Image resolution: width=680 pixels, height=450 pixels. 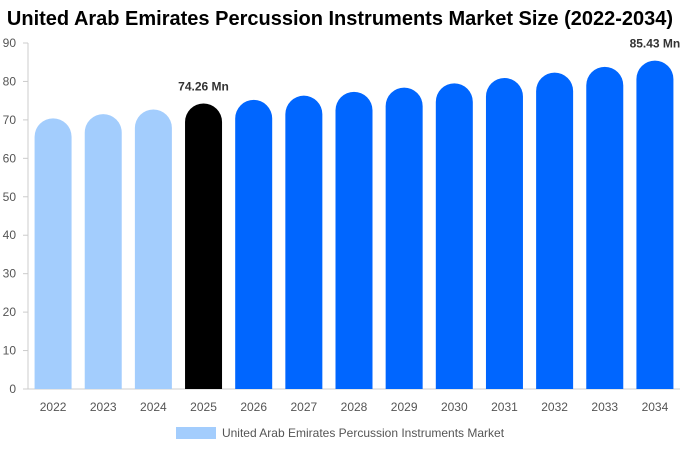 I want to click on x-tick-label: 2029, so click(x=404, y=407).